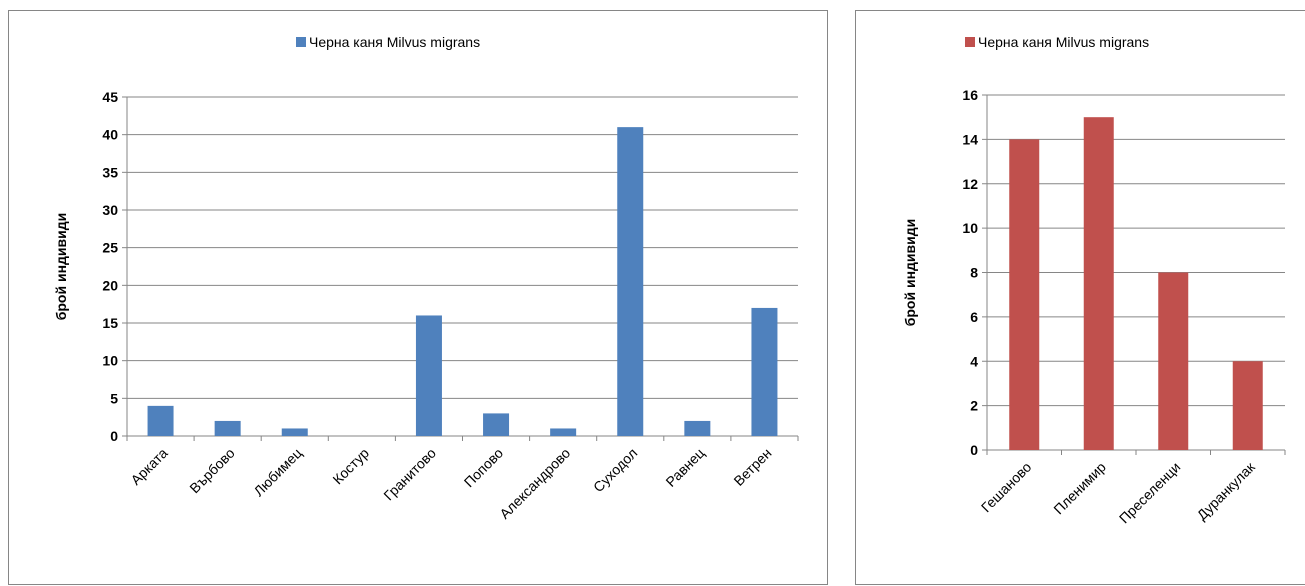 Image resolution: width=1305 pixels, height=586 pixels. I want to click on x-tick-label: Преселенци, so click(1150, 493).